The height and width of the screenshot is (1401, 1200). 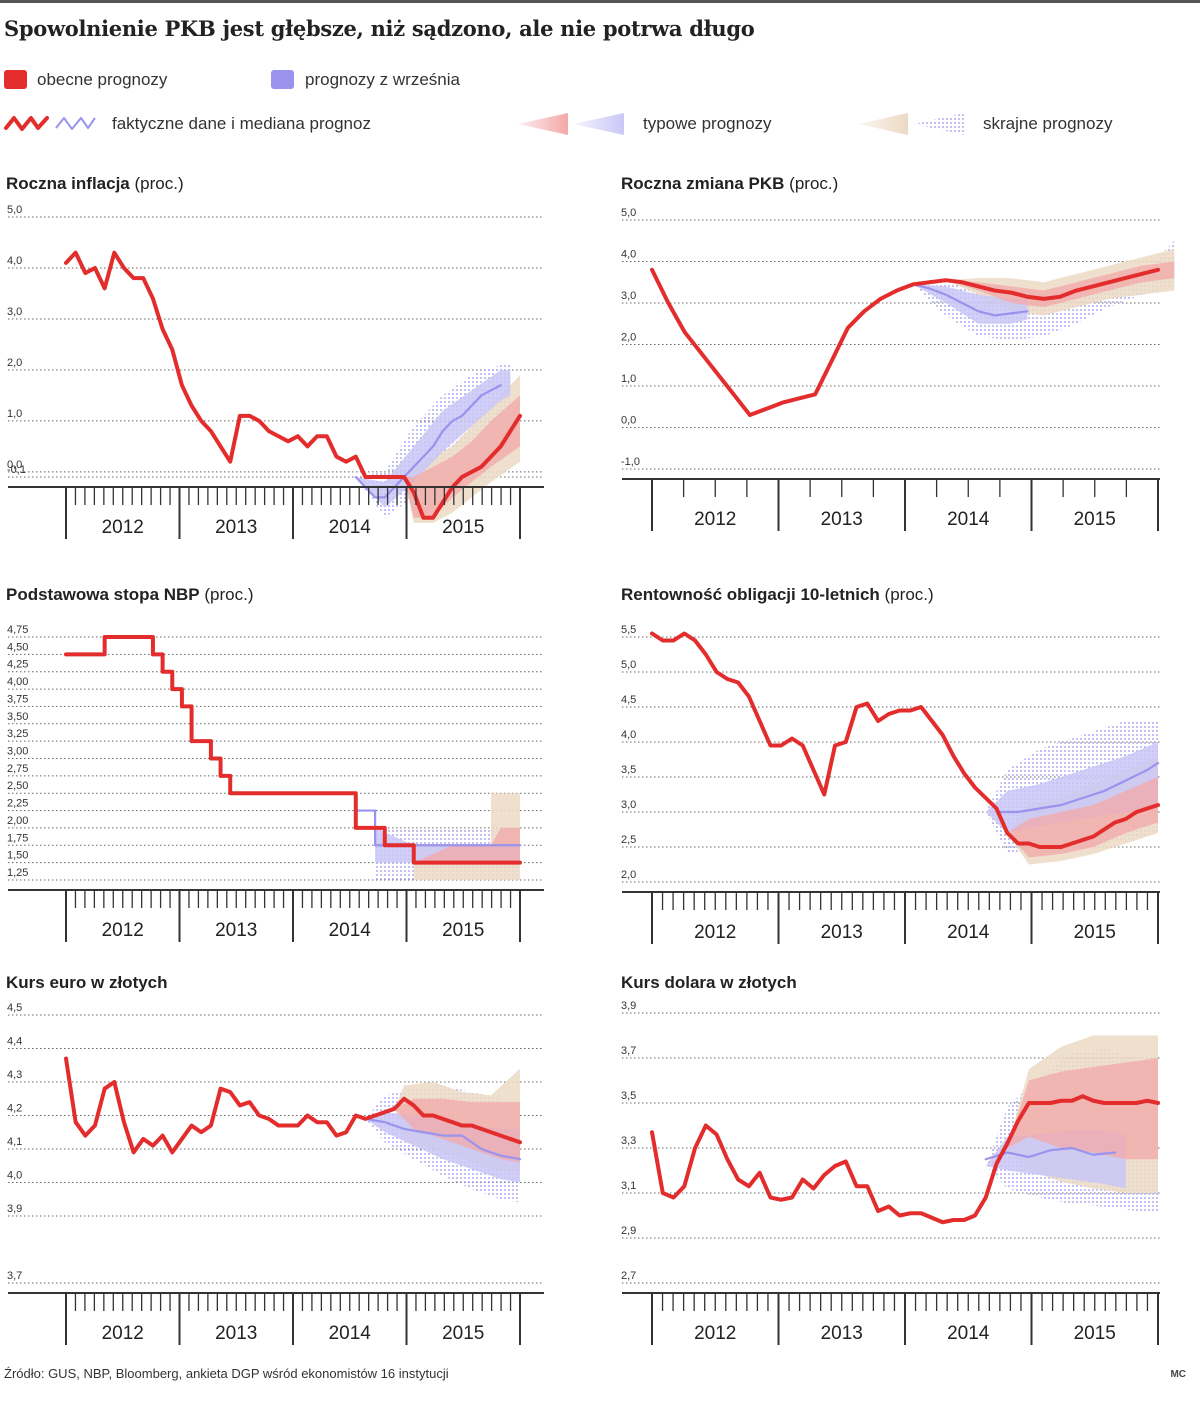 What do you see at coordinates (543, 124) in the screenshot?
I see `legend-typical-current-icon` at bounding box center [543, 124].